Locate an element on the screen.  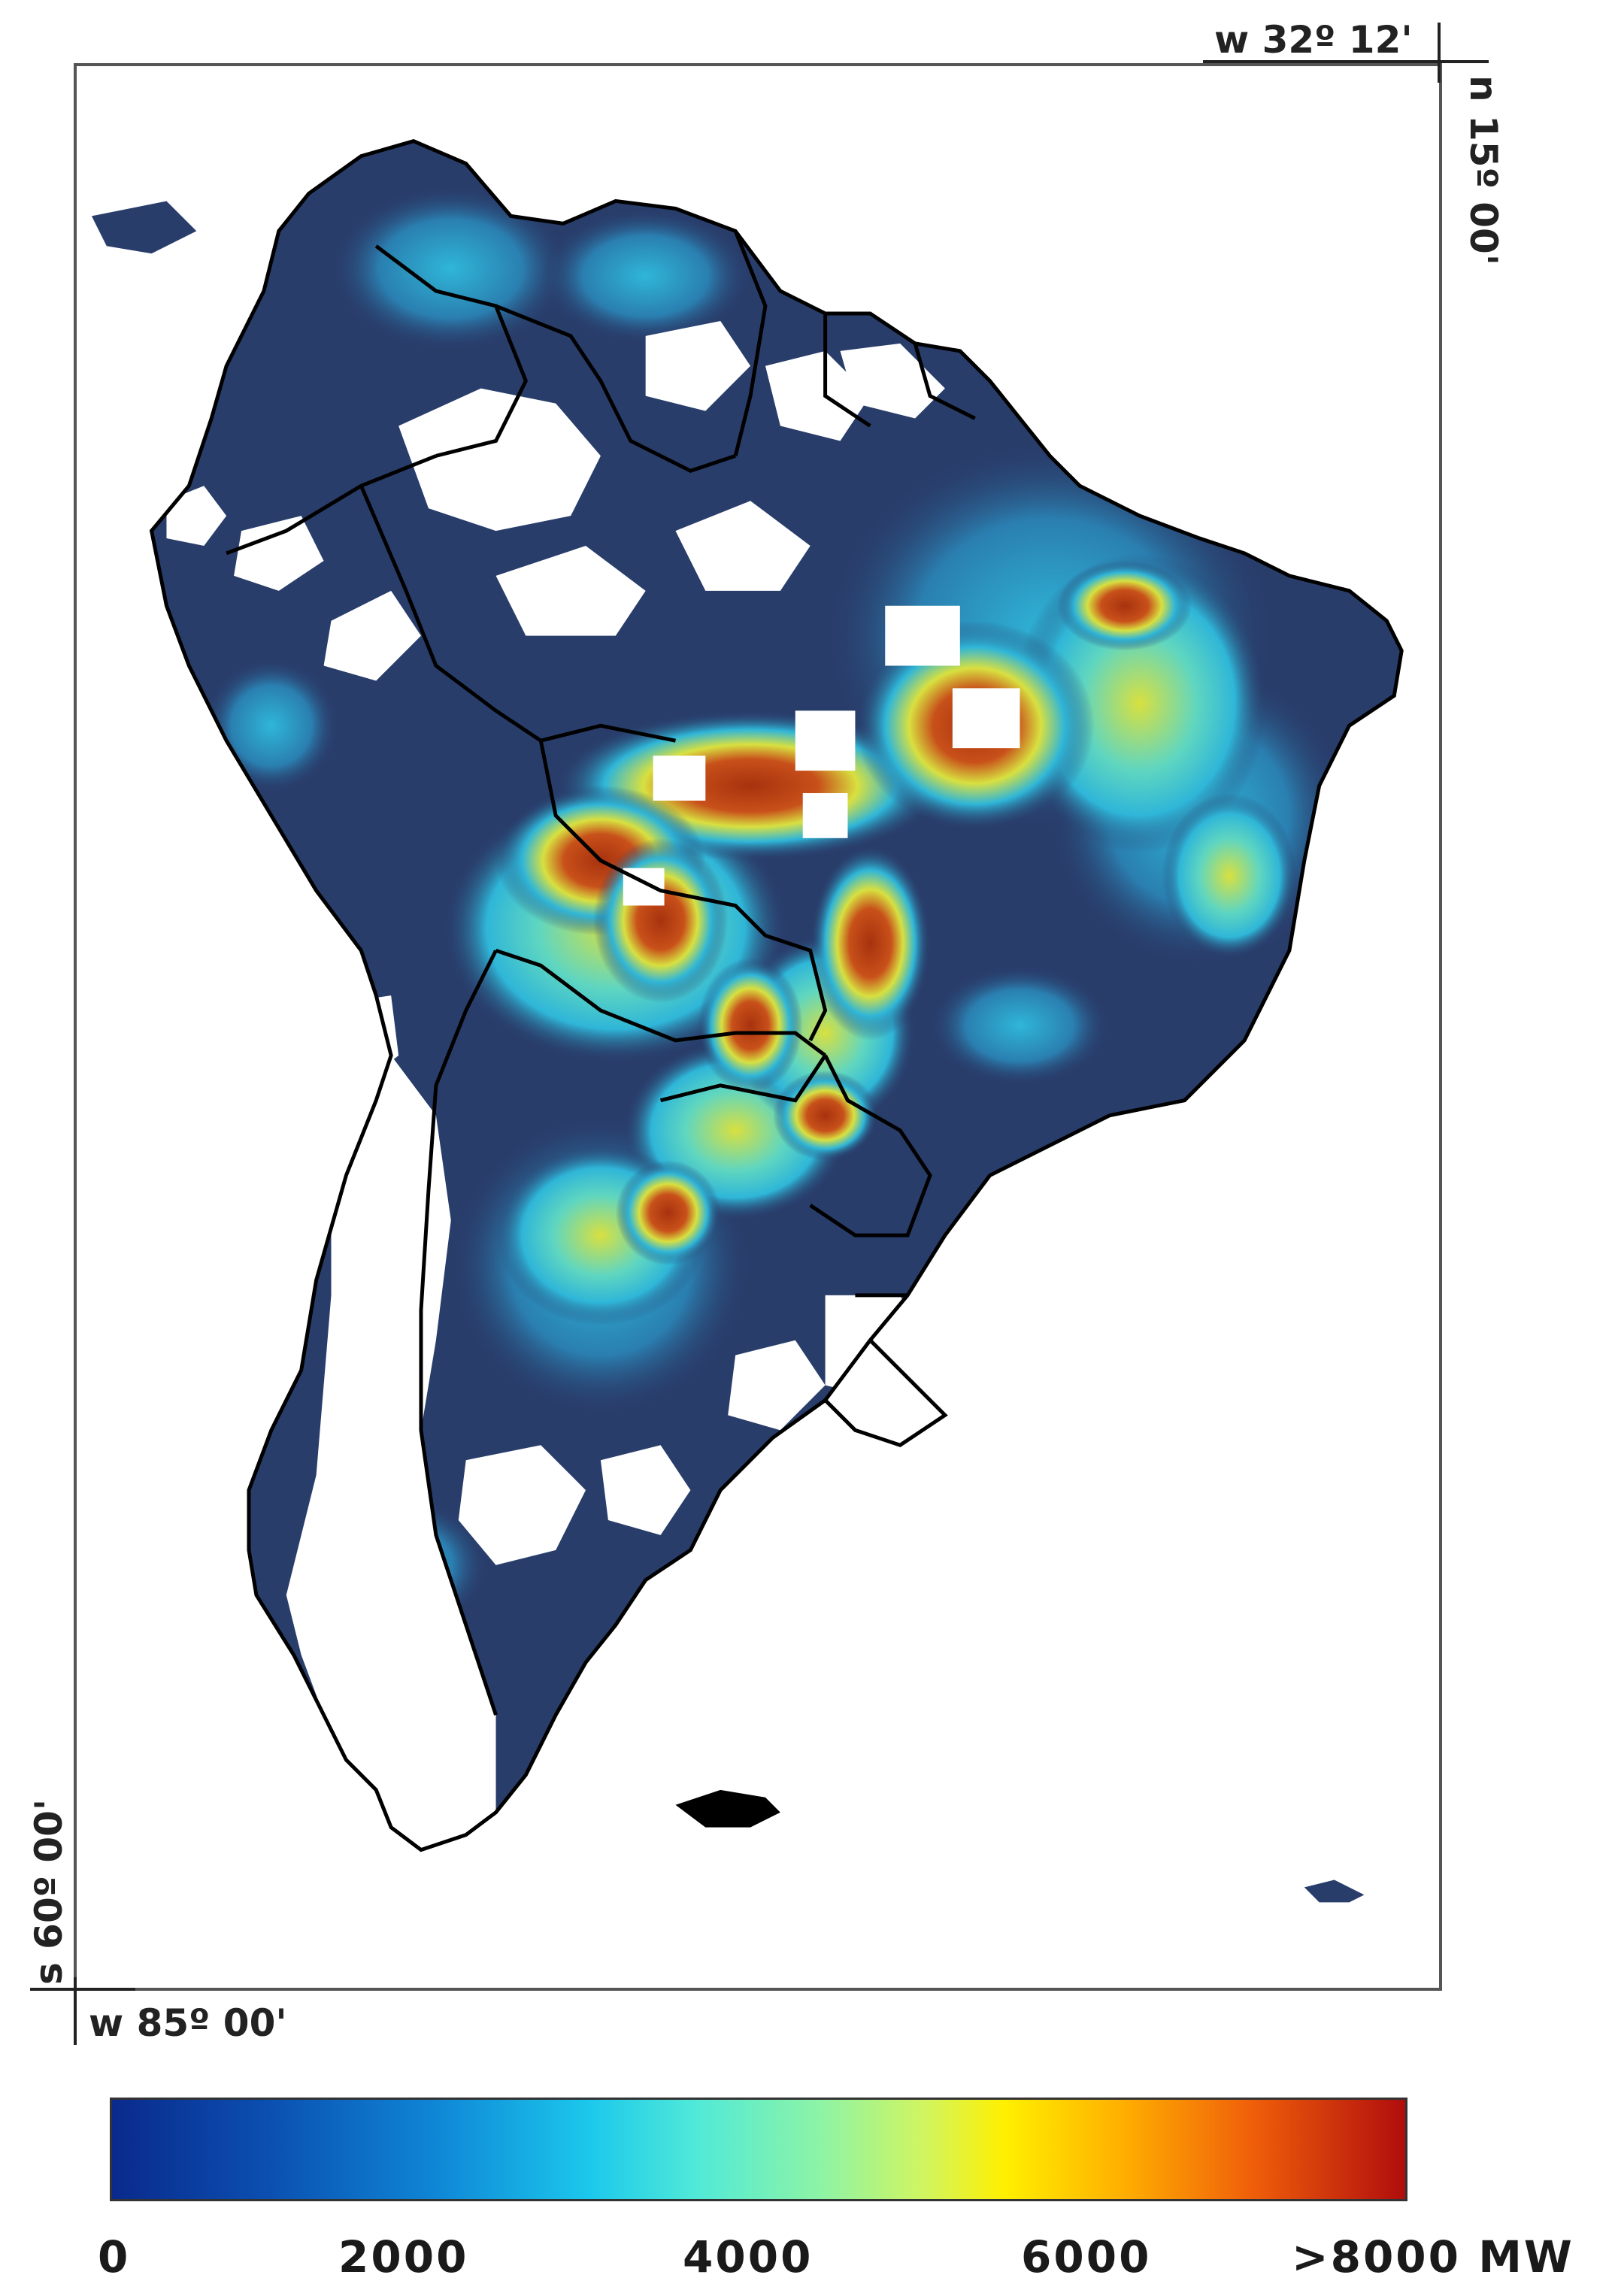
corner-tick-top-right-v is located at coordinates (1439, 53).